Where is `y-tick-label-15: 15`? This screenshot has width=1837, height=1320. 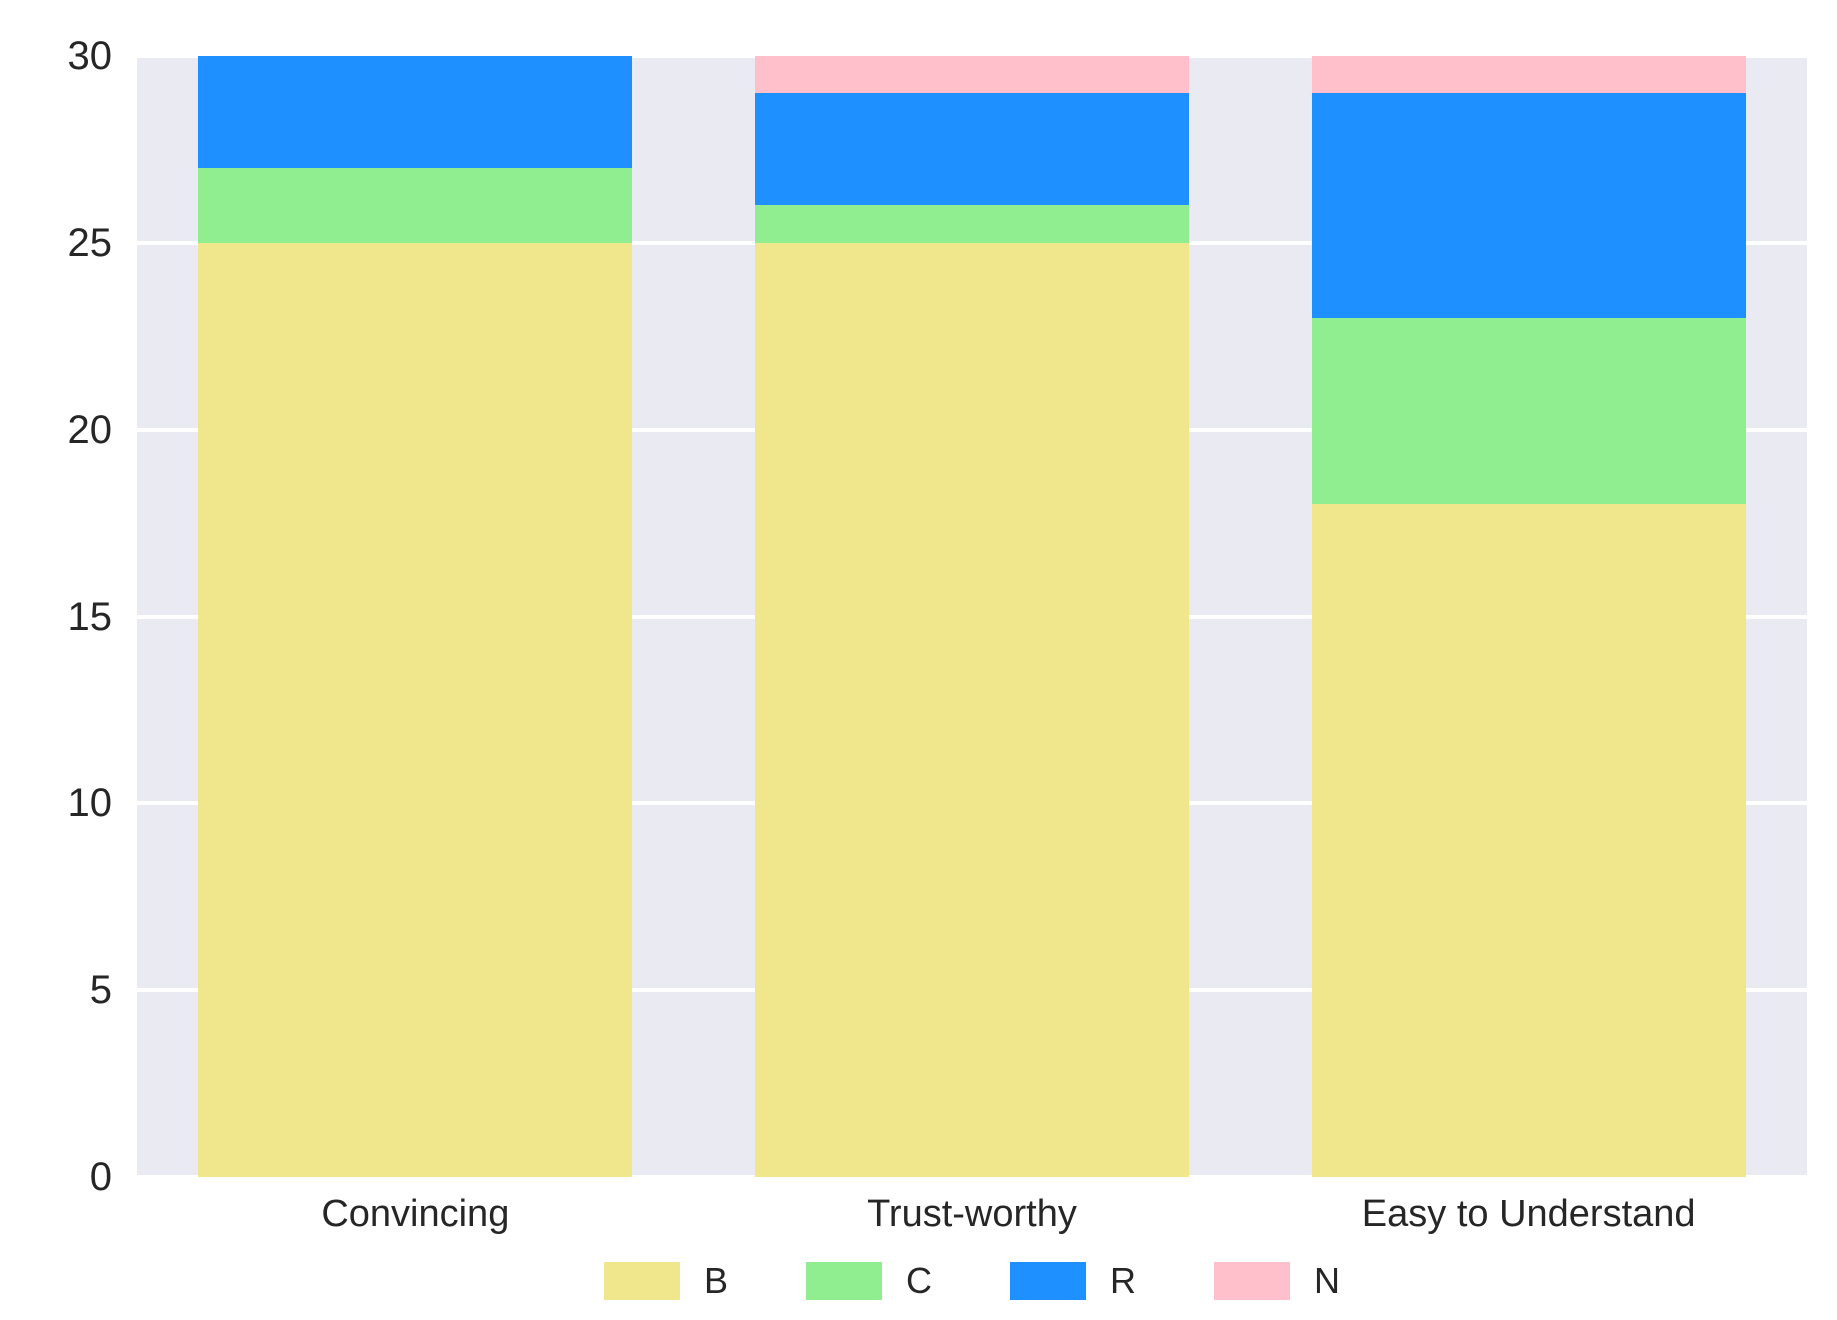
y-tick-label-15: 15 is located at coordinates (90, 616).